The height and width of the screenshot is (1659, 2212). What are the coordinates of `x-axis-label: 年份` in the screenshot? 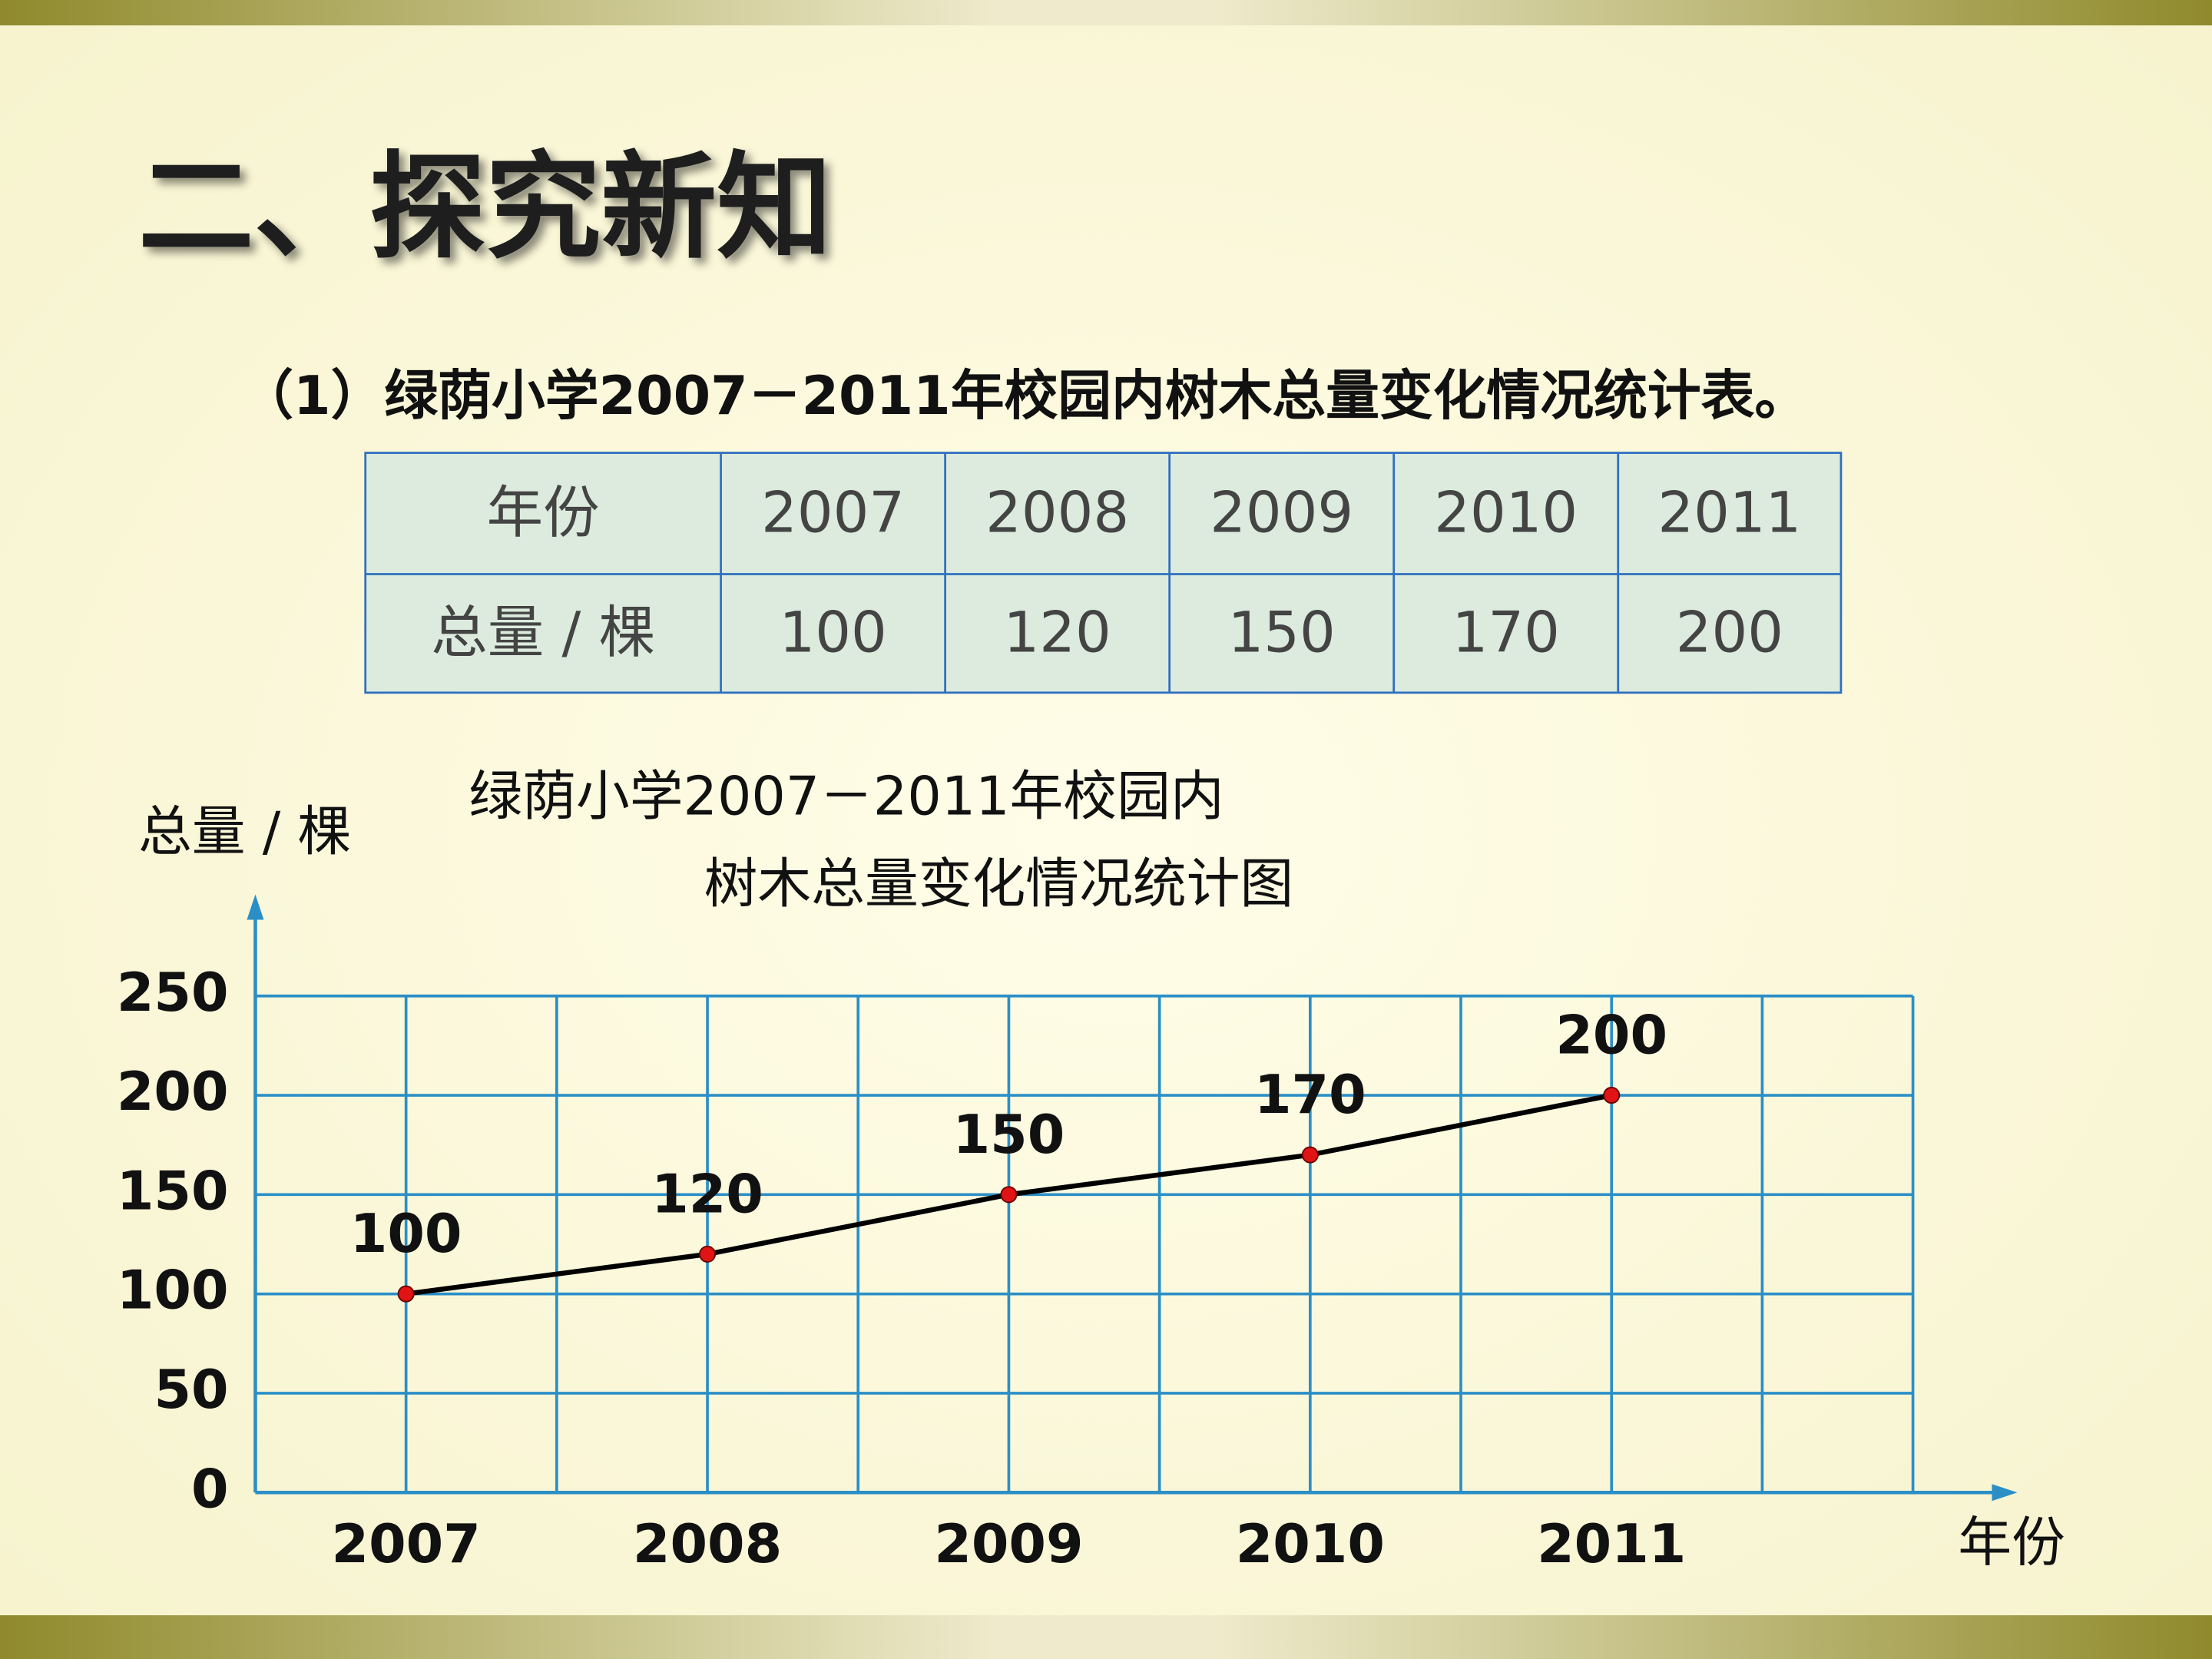 It's located at (2012, 1543).